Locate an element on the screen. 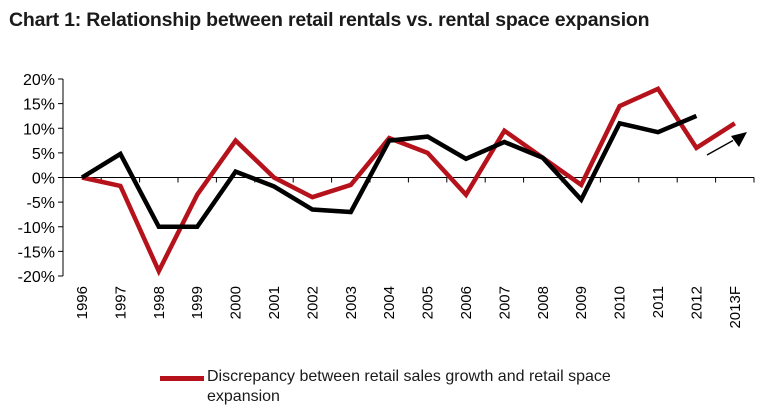 The width and height of the screenshot is (780, 418). annotation-group is located at coordinates (726, 144).